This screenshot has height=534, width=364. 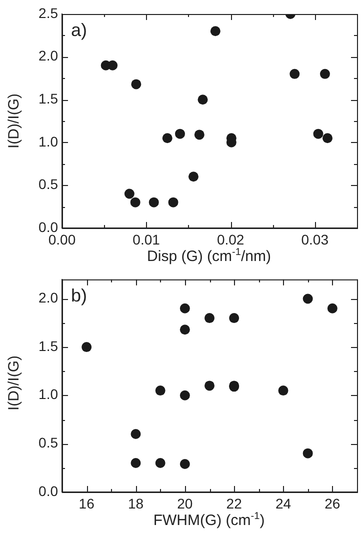 I want to click on x-tick-label: 0.01, so click(x=146, y=239).